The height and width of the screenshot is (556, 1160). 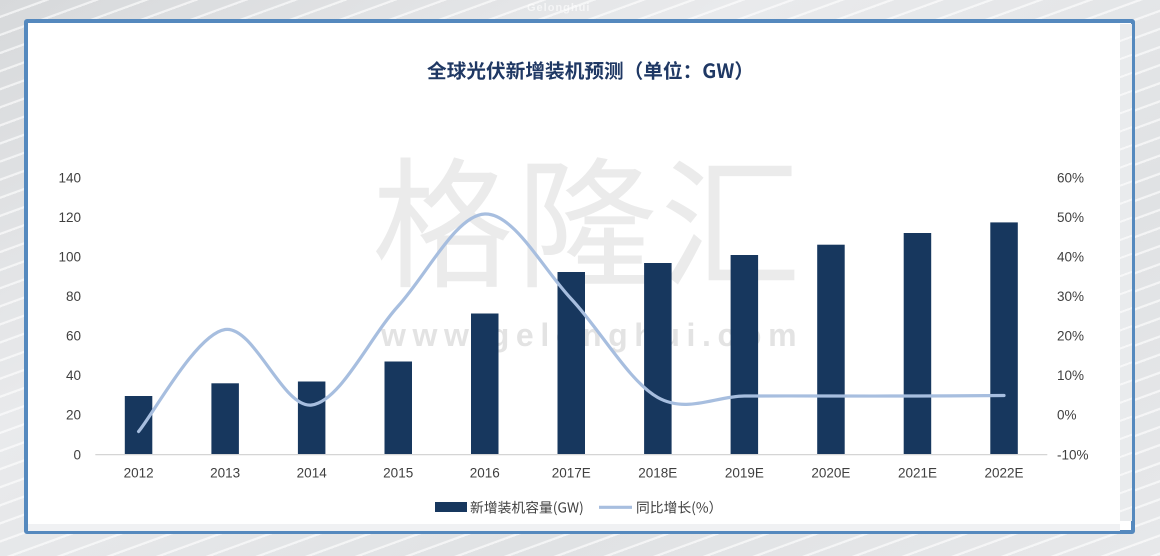 What do you see at coordinates (485, 473) in the screenshot?
I see `svg-text: 2016` at bounding box center [485, 473].